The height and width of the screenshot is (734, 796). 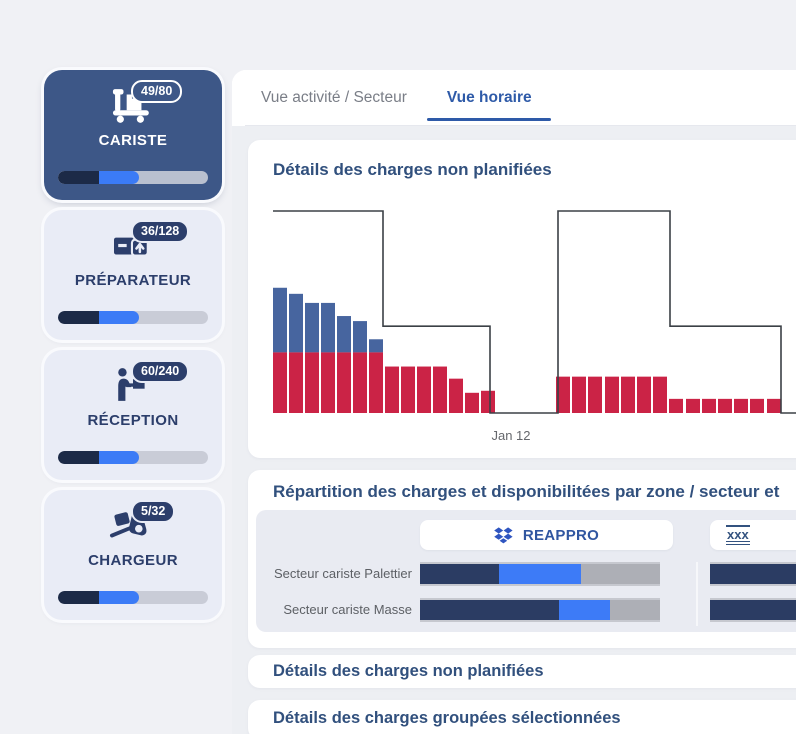 I want to click on x-axis-tick-label: Jan 12, so click(x=511, y=435).